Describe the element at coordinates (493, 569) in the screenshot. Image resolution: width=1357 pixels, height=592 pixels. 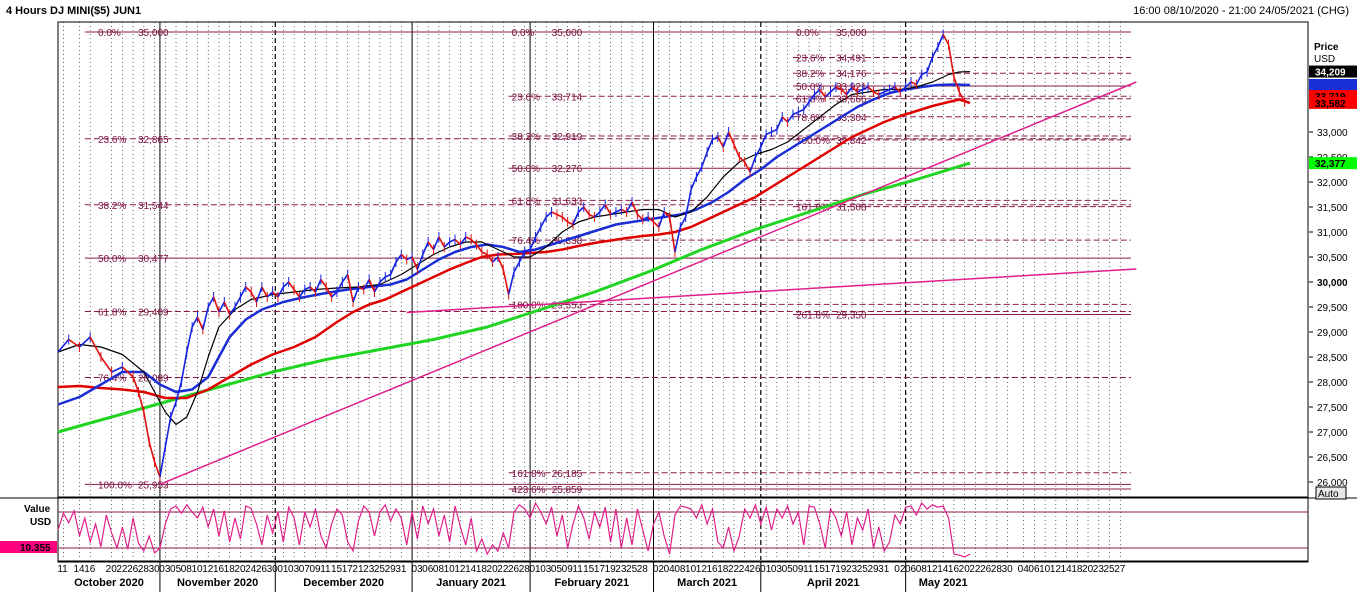
I see `day-tick-label: 20` at that location.